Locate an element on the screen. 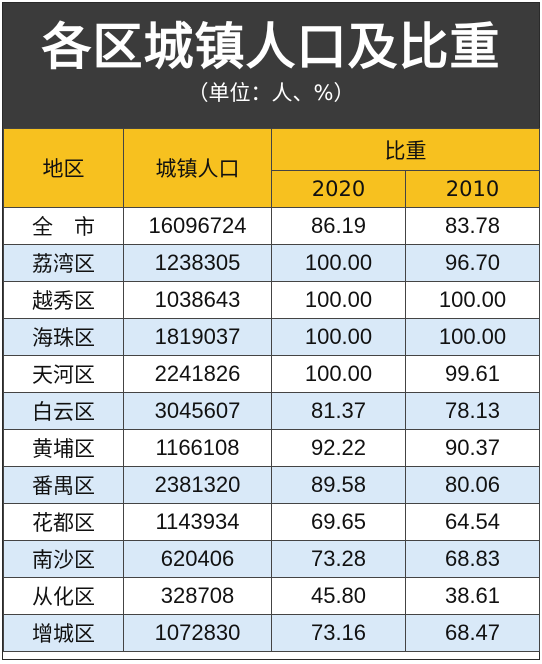 The width and height of the screenshot is (542, 664). region-cell: 海珠区 is located at coordinates (63, 337).